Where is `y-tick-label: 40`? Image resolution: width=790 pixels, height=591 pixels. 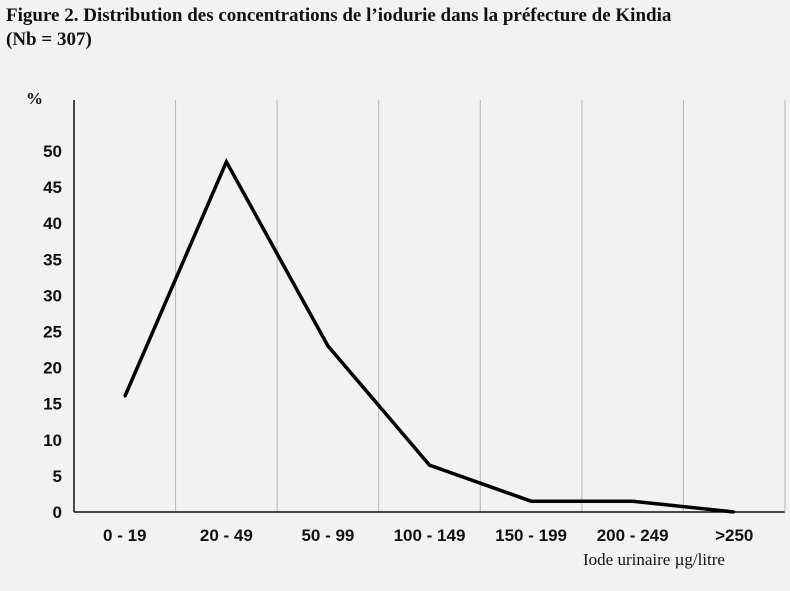
y-tick-label: 40 is located at coordinates (52, 223).